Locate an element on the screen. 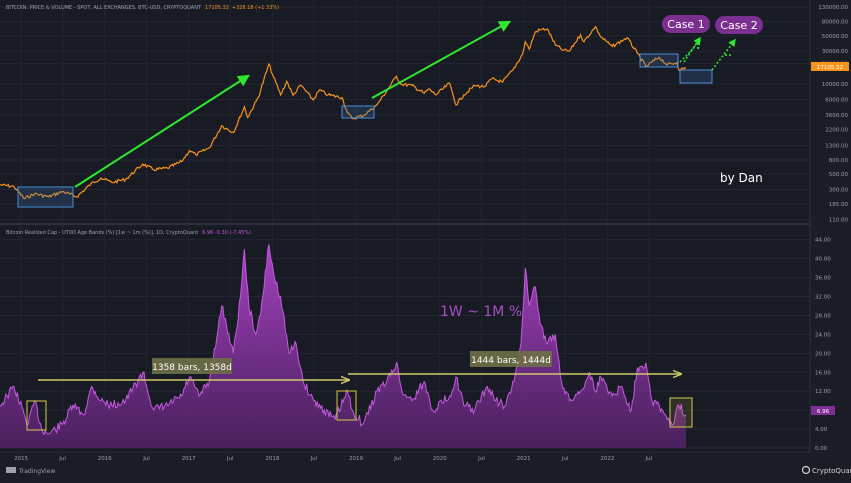  span-label-2-text: 1444 bars, 1444d is located at coordinates (511, 361).